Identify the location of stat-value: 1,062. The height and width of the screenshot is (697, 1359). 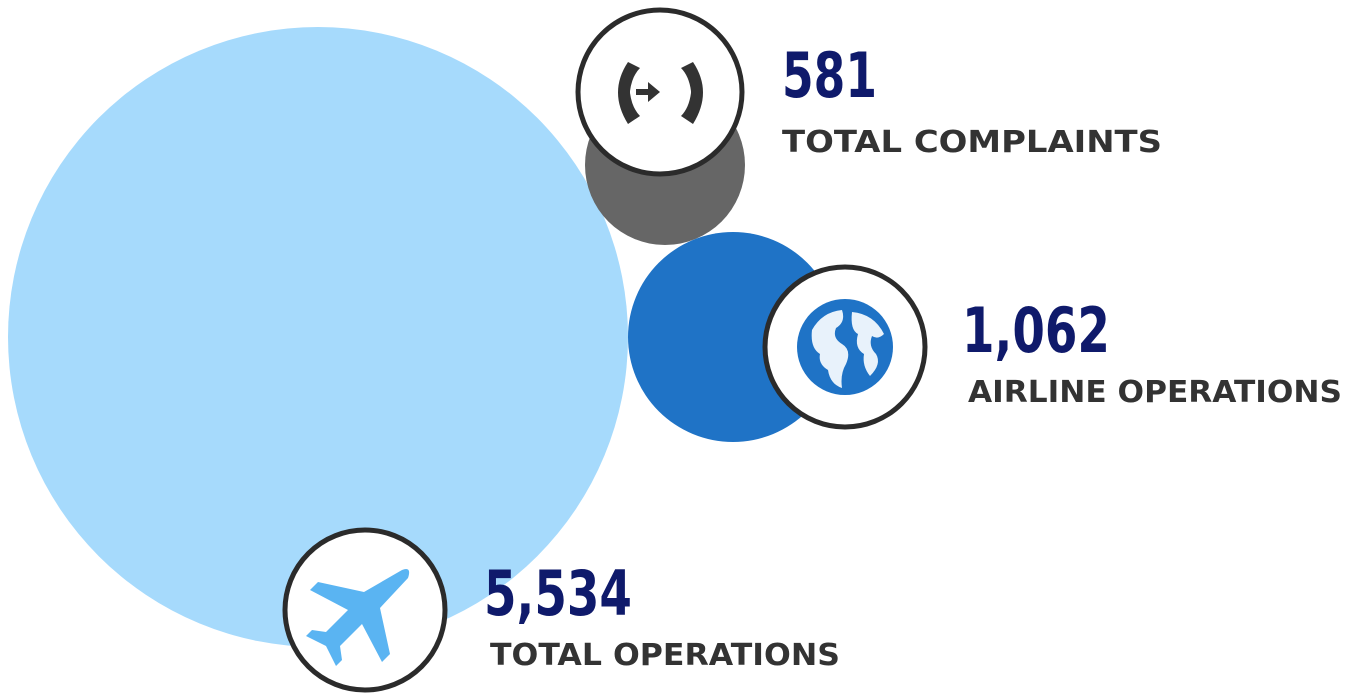
(1036, 330).